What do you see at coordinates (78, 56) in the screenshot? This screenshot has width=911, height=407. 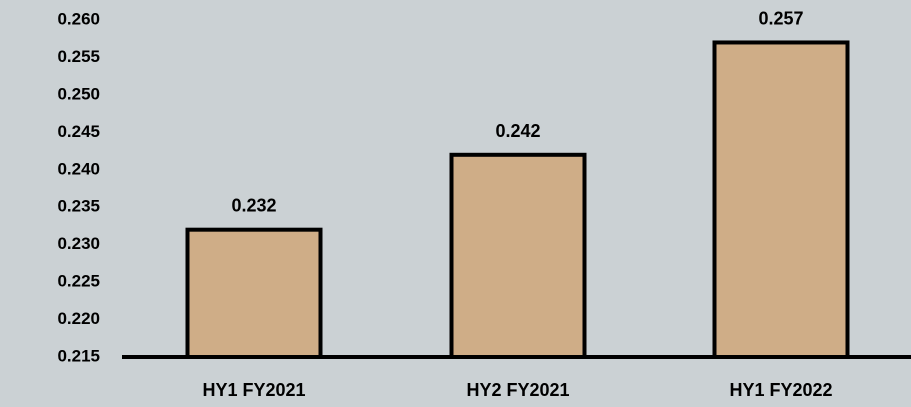 I see `y-tick-label: 0.255` at bounding box center [78, 56].